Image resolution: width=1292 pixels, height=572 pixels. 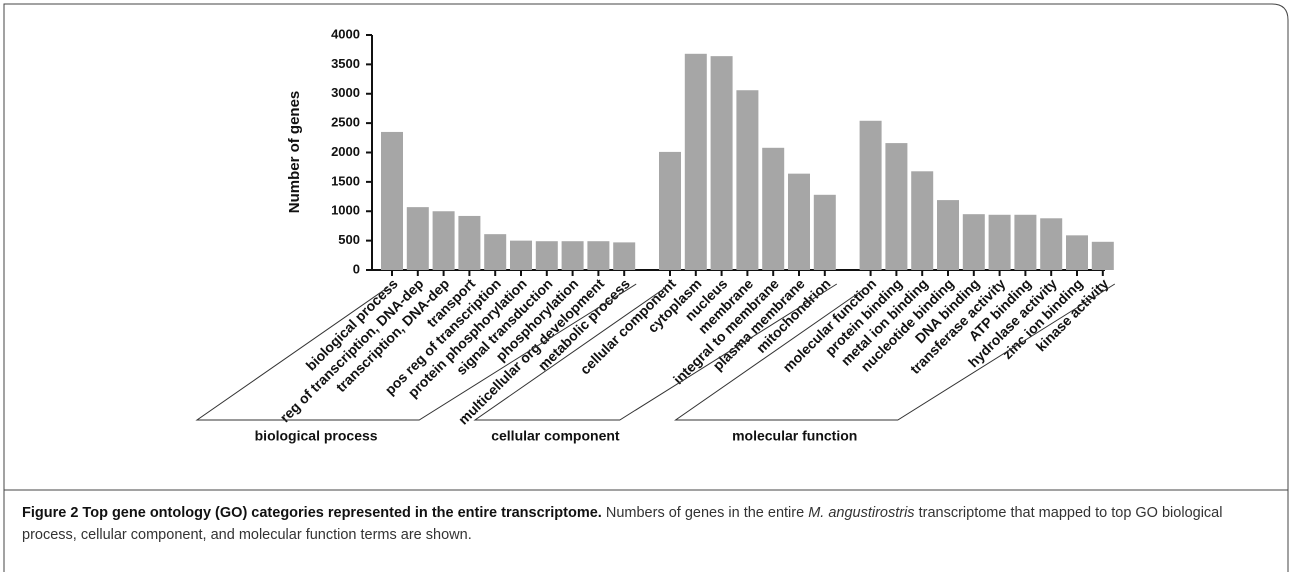 What do you see at coordinates (345, 33) in the screenshot?
I see `y-tick-label: 4000` at bounding box center [345, 33].